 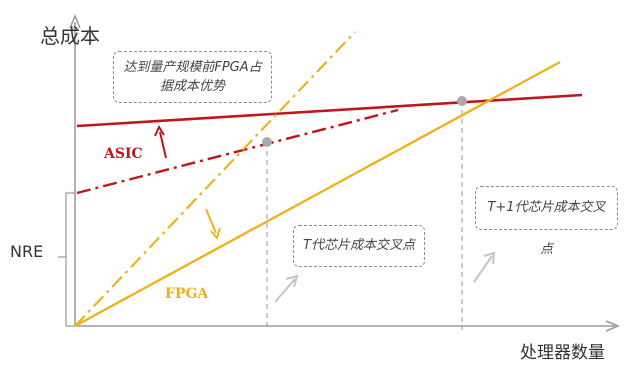 What do you see at coordinates (489, 258) in the screenshot?
I see `t1-callout-pointer-head` at bounding box center [489, 258].